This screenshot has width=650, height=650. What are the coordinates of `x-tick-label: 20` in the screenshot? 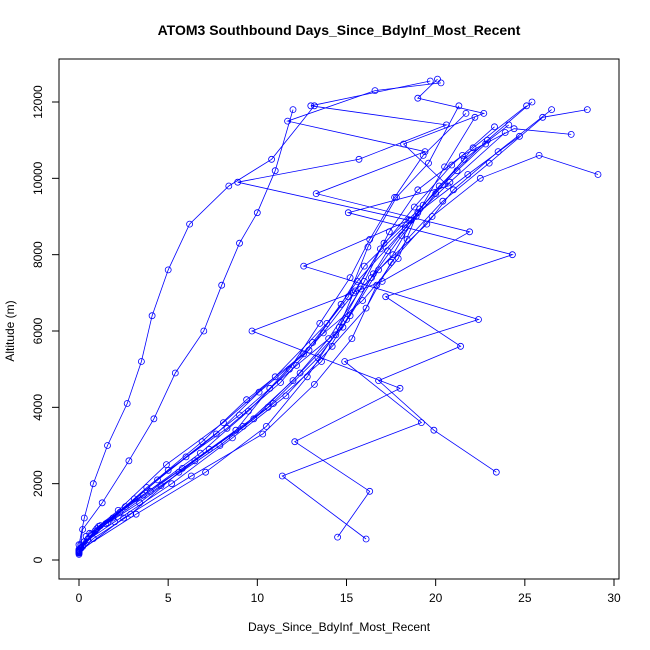 It's located at (436, 598).